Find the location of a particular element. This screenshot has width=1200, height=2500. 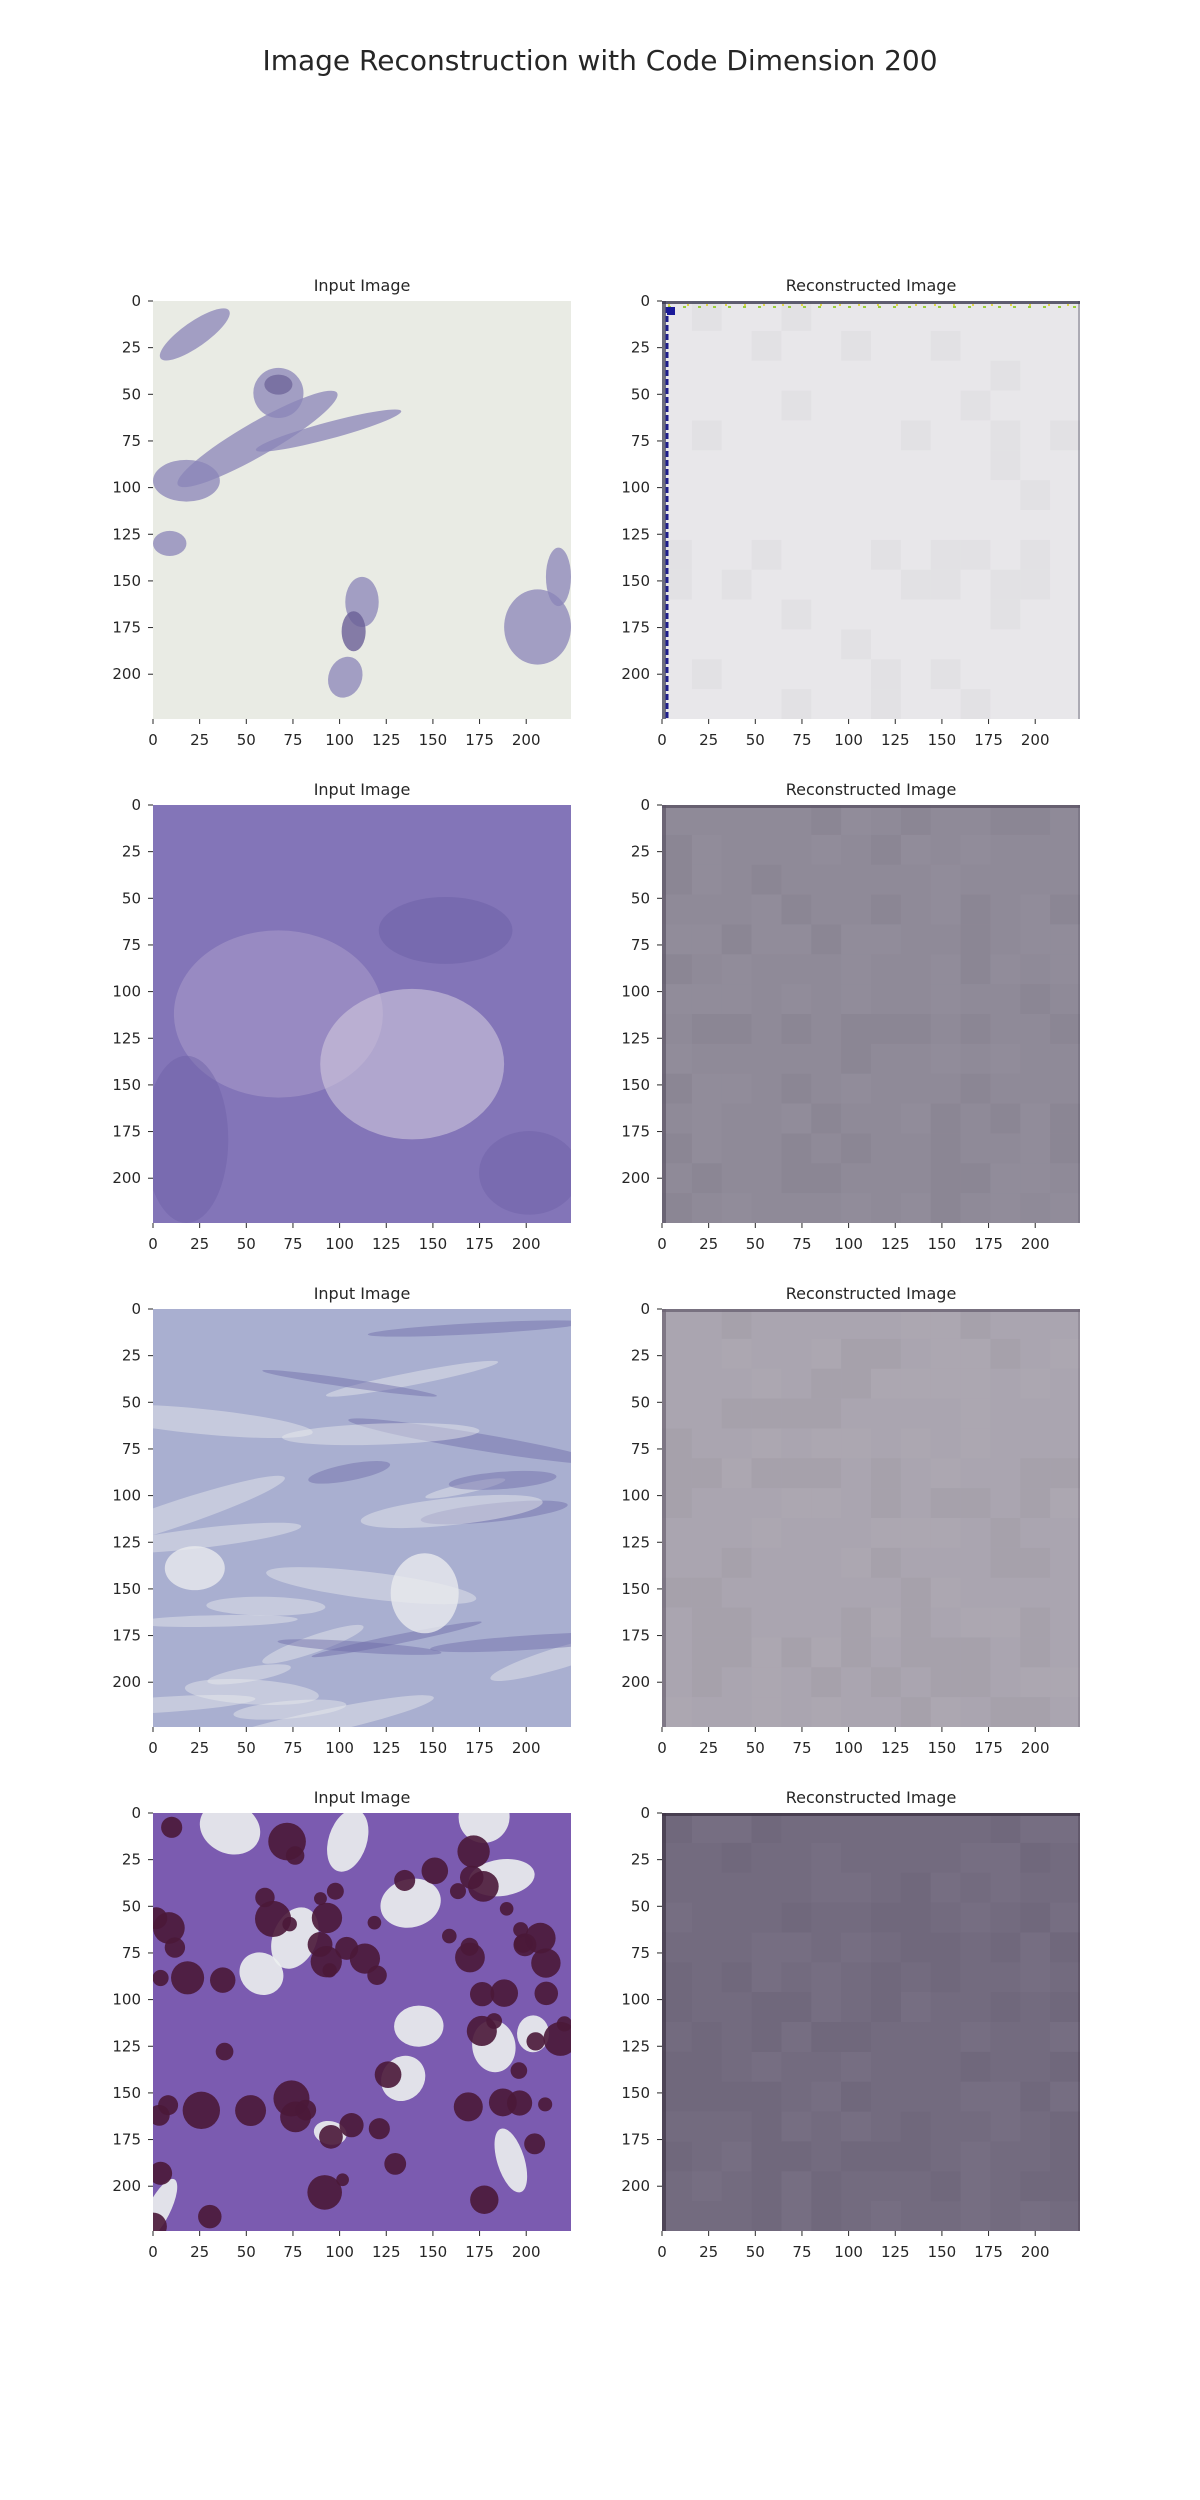

y-tick-label: 150 is located at coordinates (126, 1589).